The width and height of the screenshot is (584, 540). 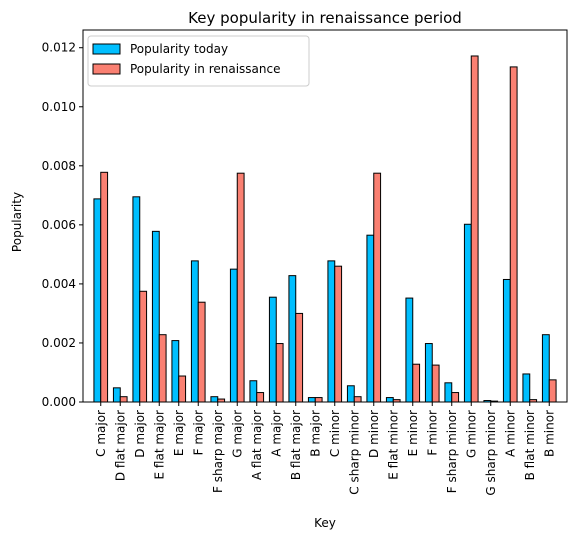 What do you see at coordinates (59, 225) in the screenshot?
I see `y-tick-label: 0.006` at bounding box center [59, 225].